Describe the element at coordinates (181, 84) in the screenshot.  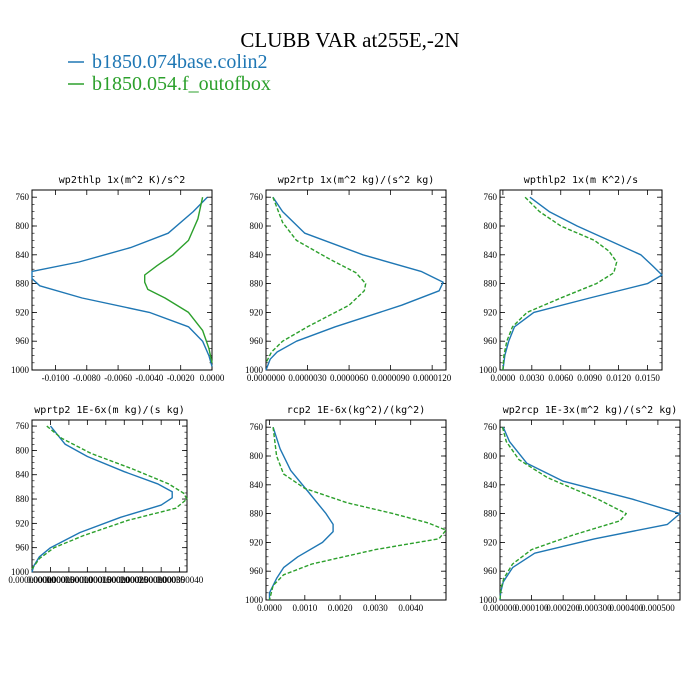
I see `legend-label-2: b1850.054.f_outofbox` at that location.